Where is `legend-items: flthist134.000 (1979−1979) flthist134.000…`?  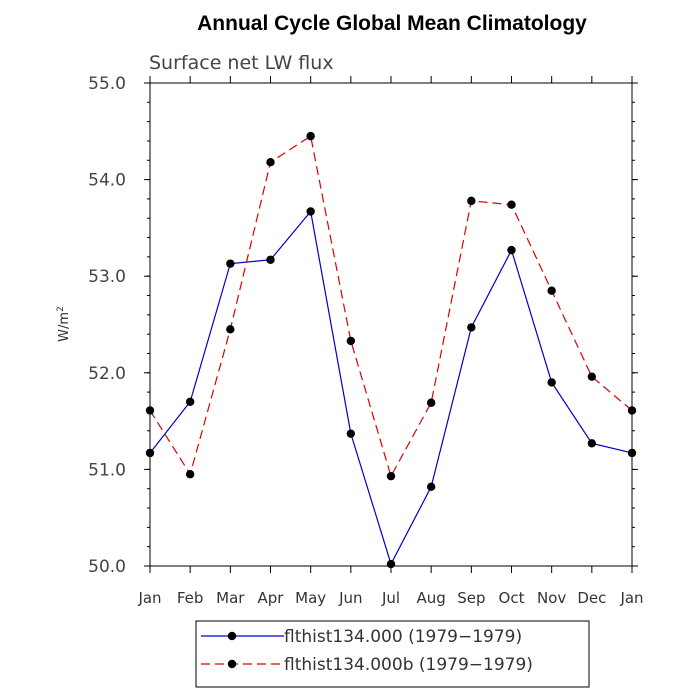
legend-items: flthist134.000 (1979−1979) flthist134.000… is located at coordinates (367, 651).